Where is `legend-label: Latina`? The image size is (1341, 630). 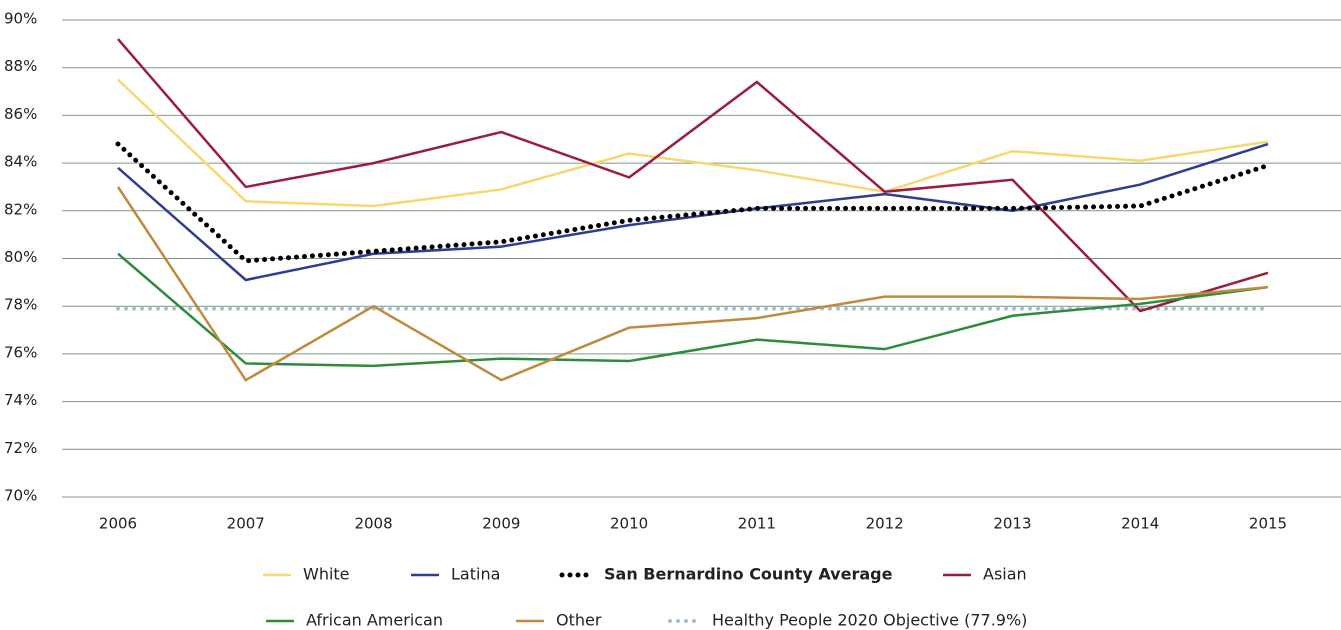 legend-label: Latina is located at coordinates (475, 574).